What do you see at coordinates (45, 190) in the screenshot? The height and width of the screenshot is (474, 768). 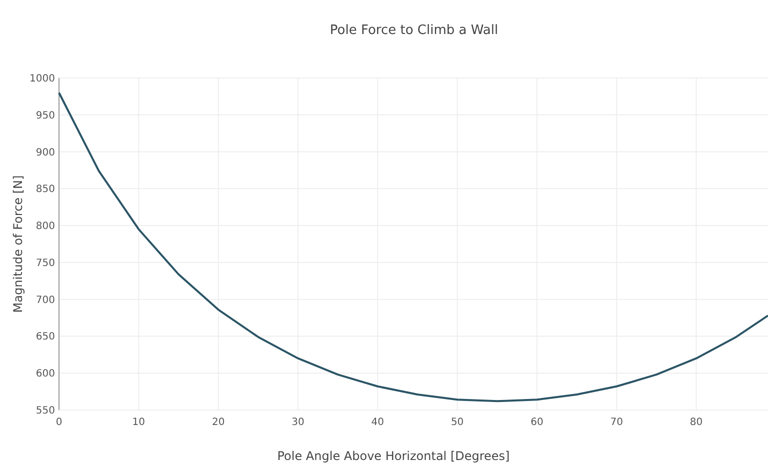 I see `y-tick-label: 850` at bounding box center [45, 190].